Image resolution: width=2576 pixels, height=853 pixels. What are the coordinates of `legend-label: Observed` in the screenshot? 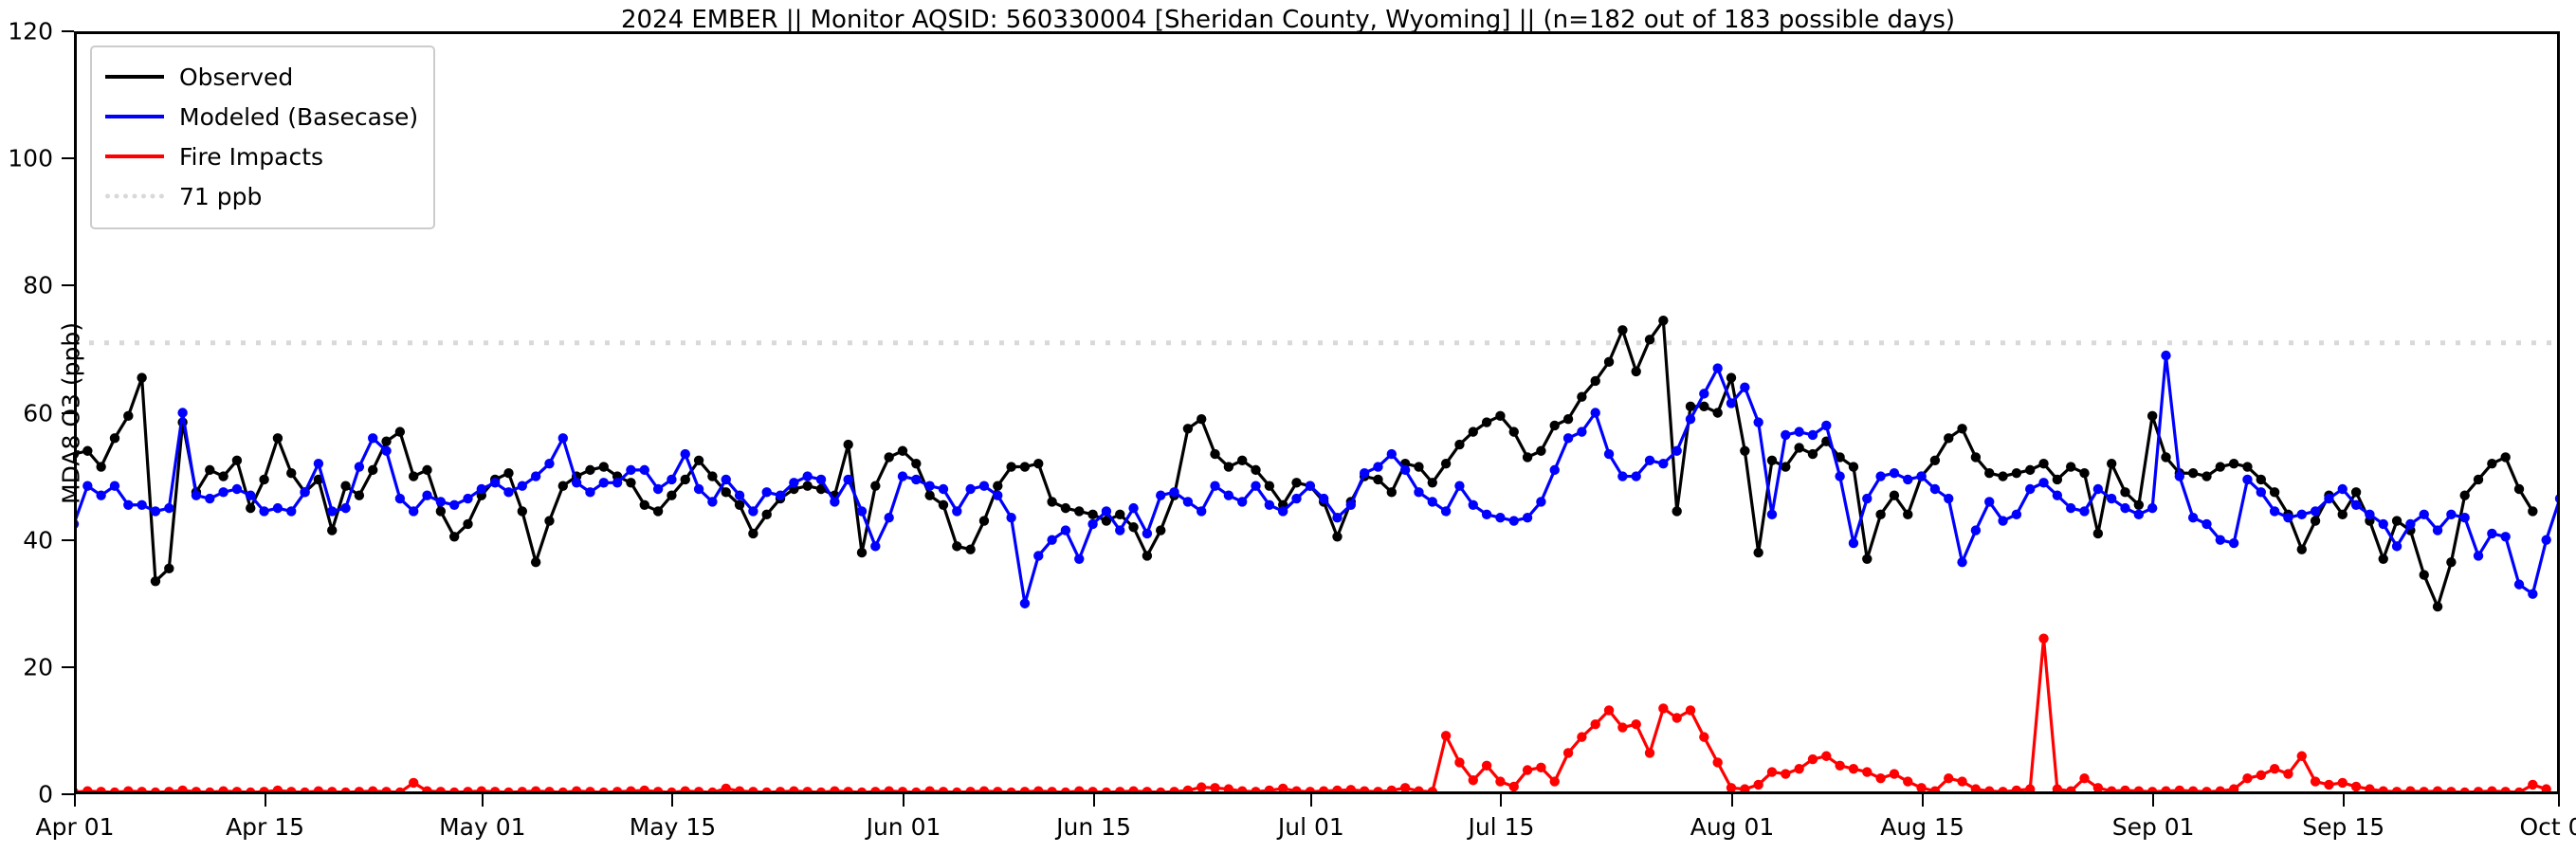 It's located at (236, 77).